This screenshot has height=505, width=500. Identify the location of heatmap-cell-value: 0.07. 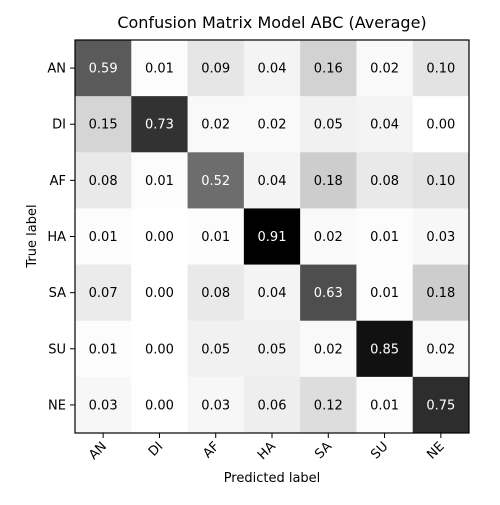
(103, 293).